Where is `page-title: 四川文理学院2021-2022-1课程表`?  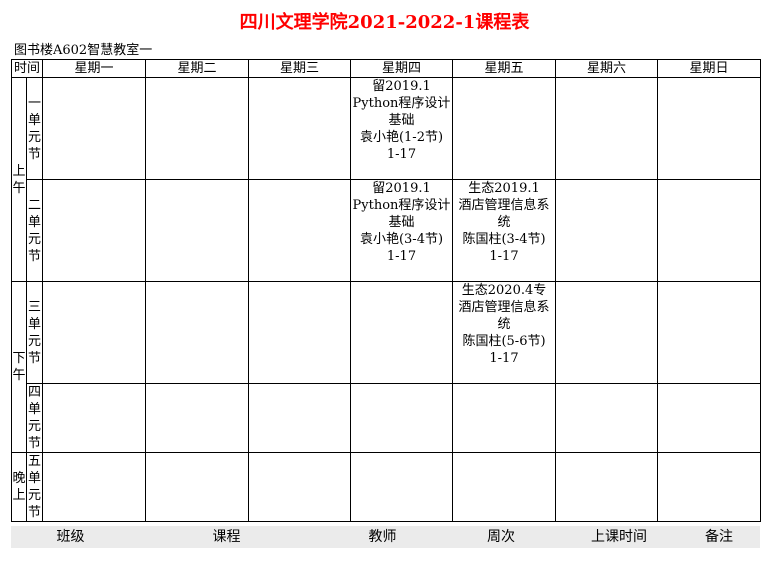
page-title: 四川文理学院2021-2022-1课程表 is located at coordinates (384, 22).